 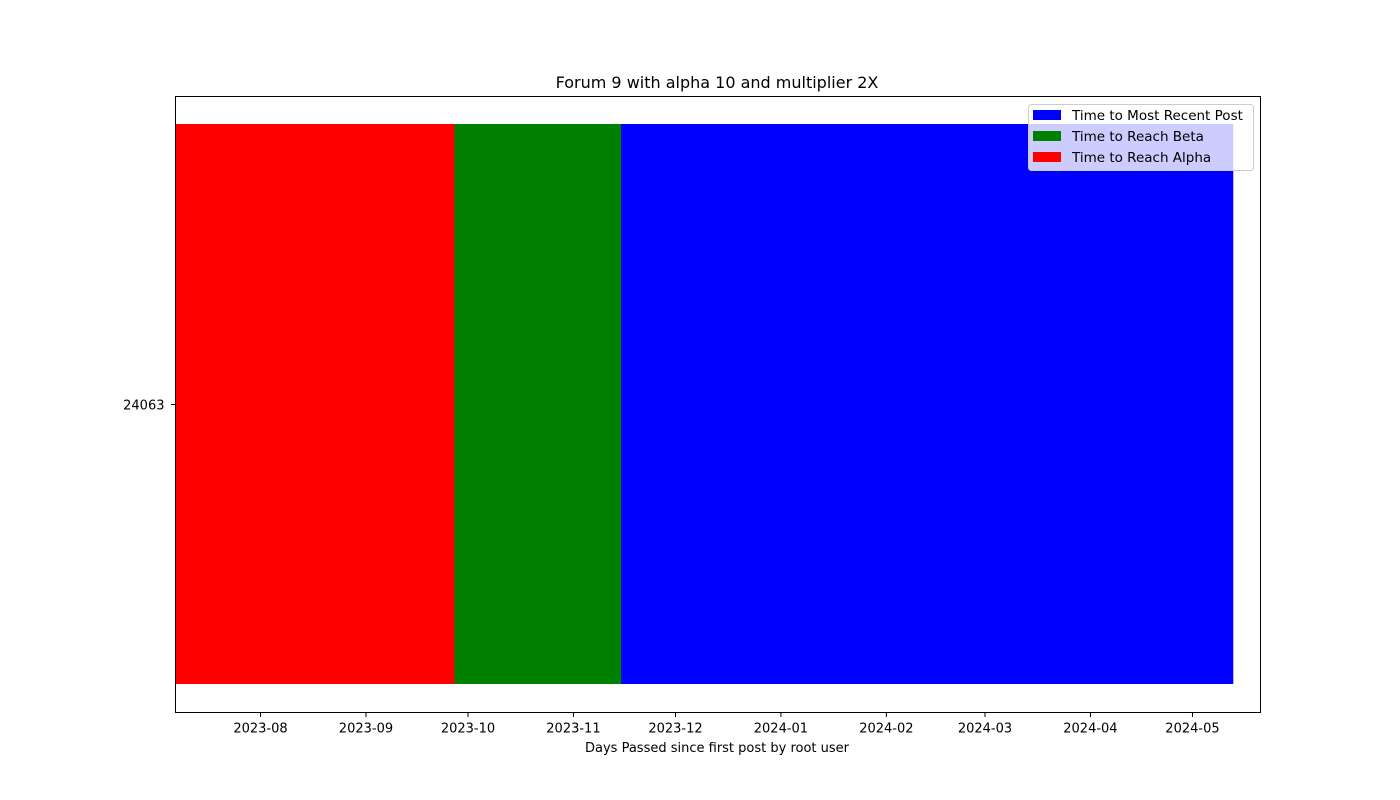 What do you see at coordinates (717, 82) in the screenshot?
I see `chart-title: Forum 9 with alpha 10 and multiplier 2X` at bounding box center [717, 82].